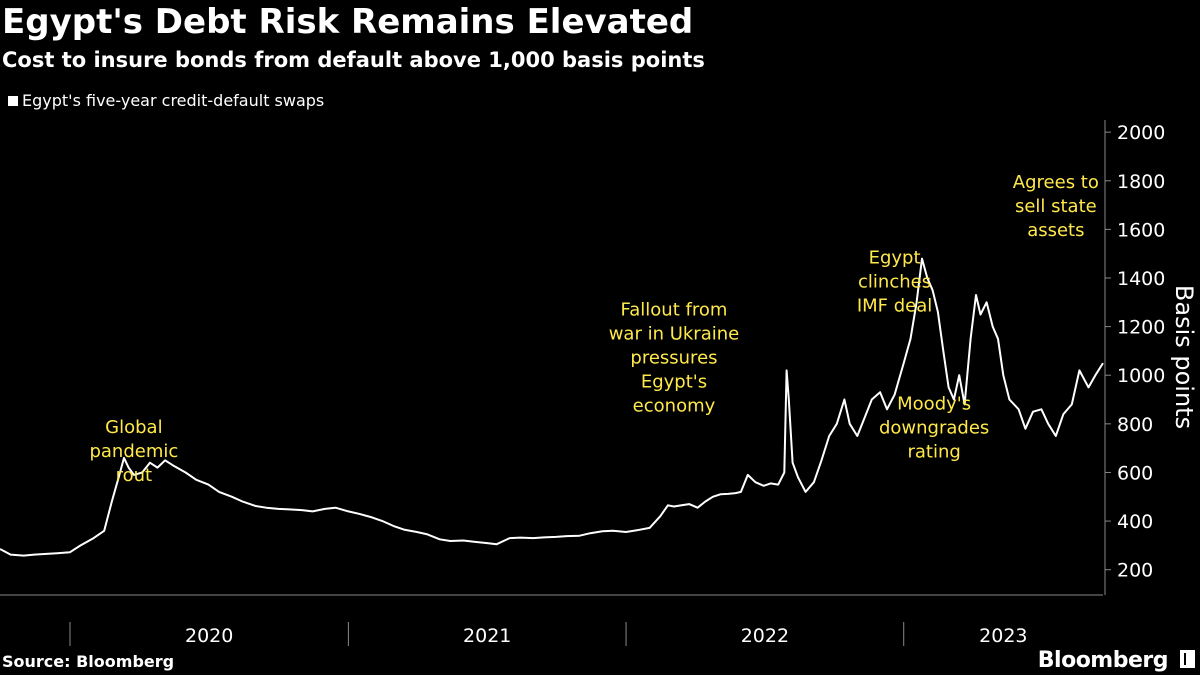  I want to click on annotation-line: economy, so click(674, 406).